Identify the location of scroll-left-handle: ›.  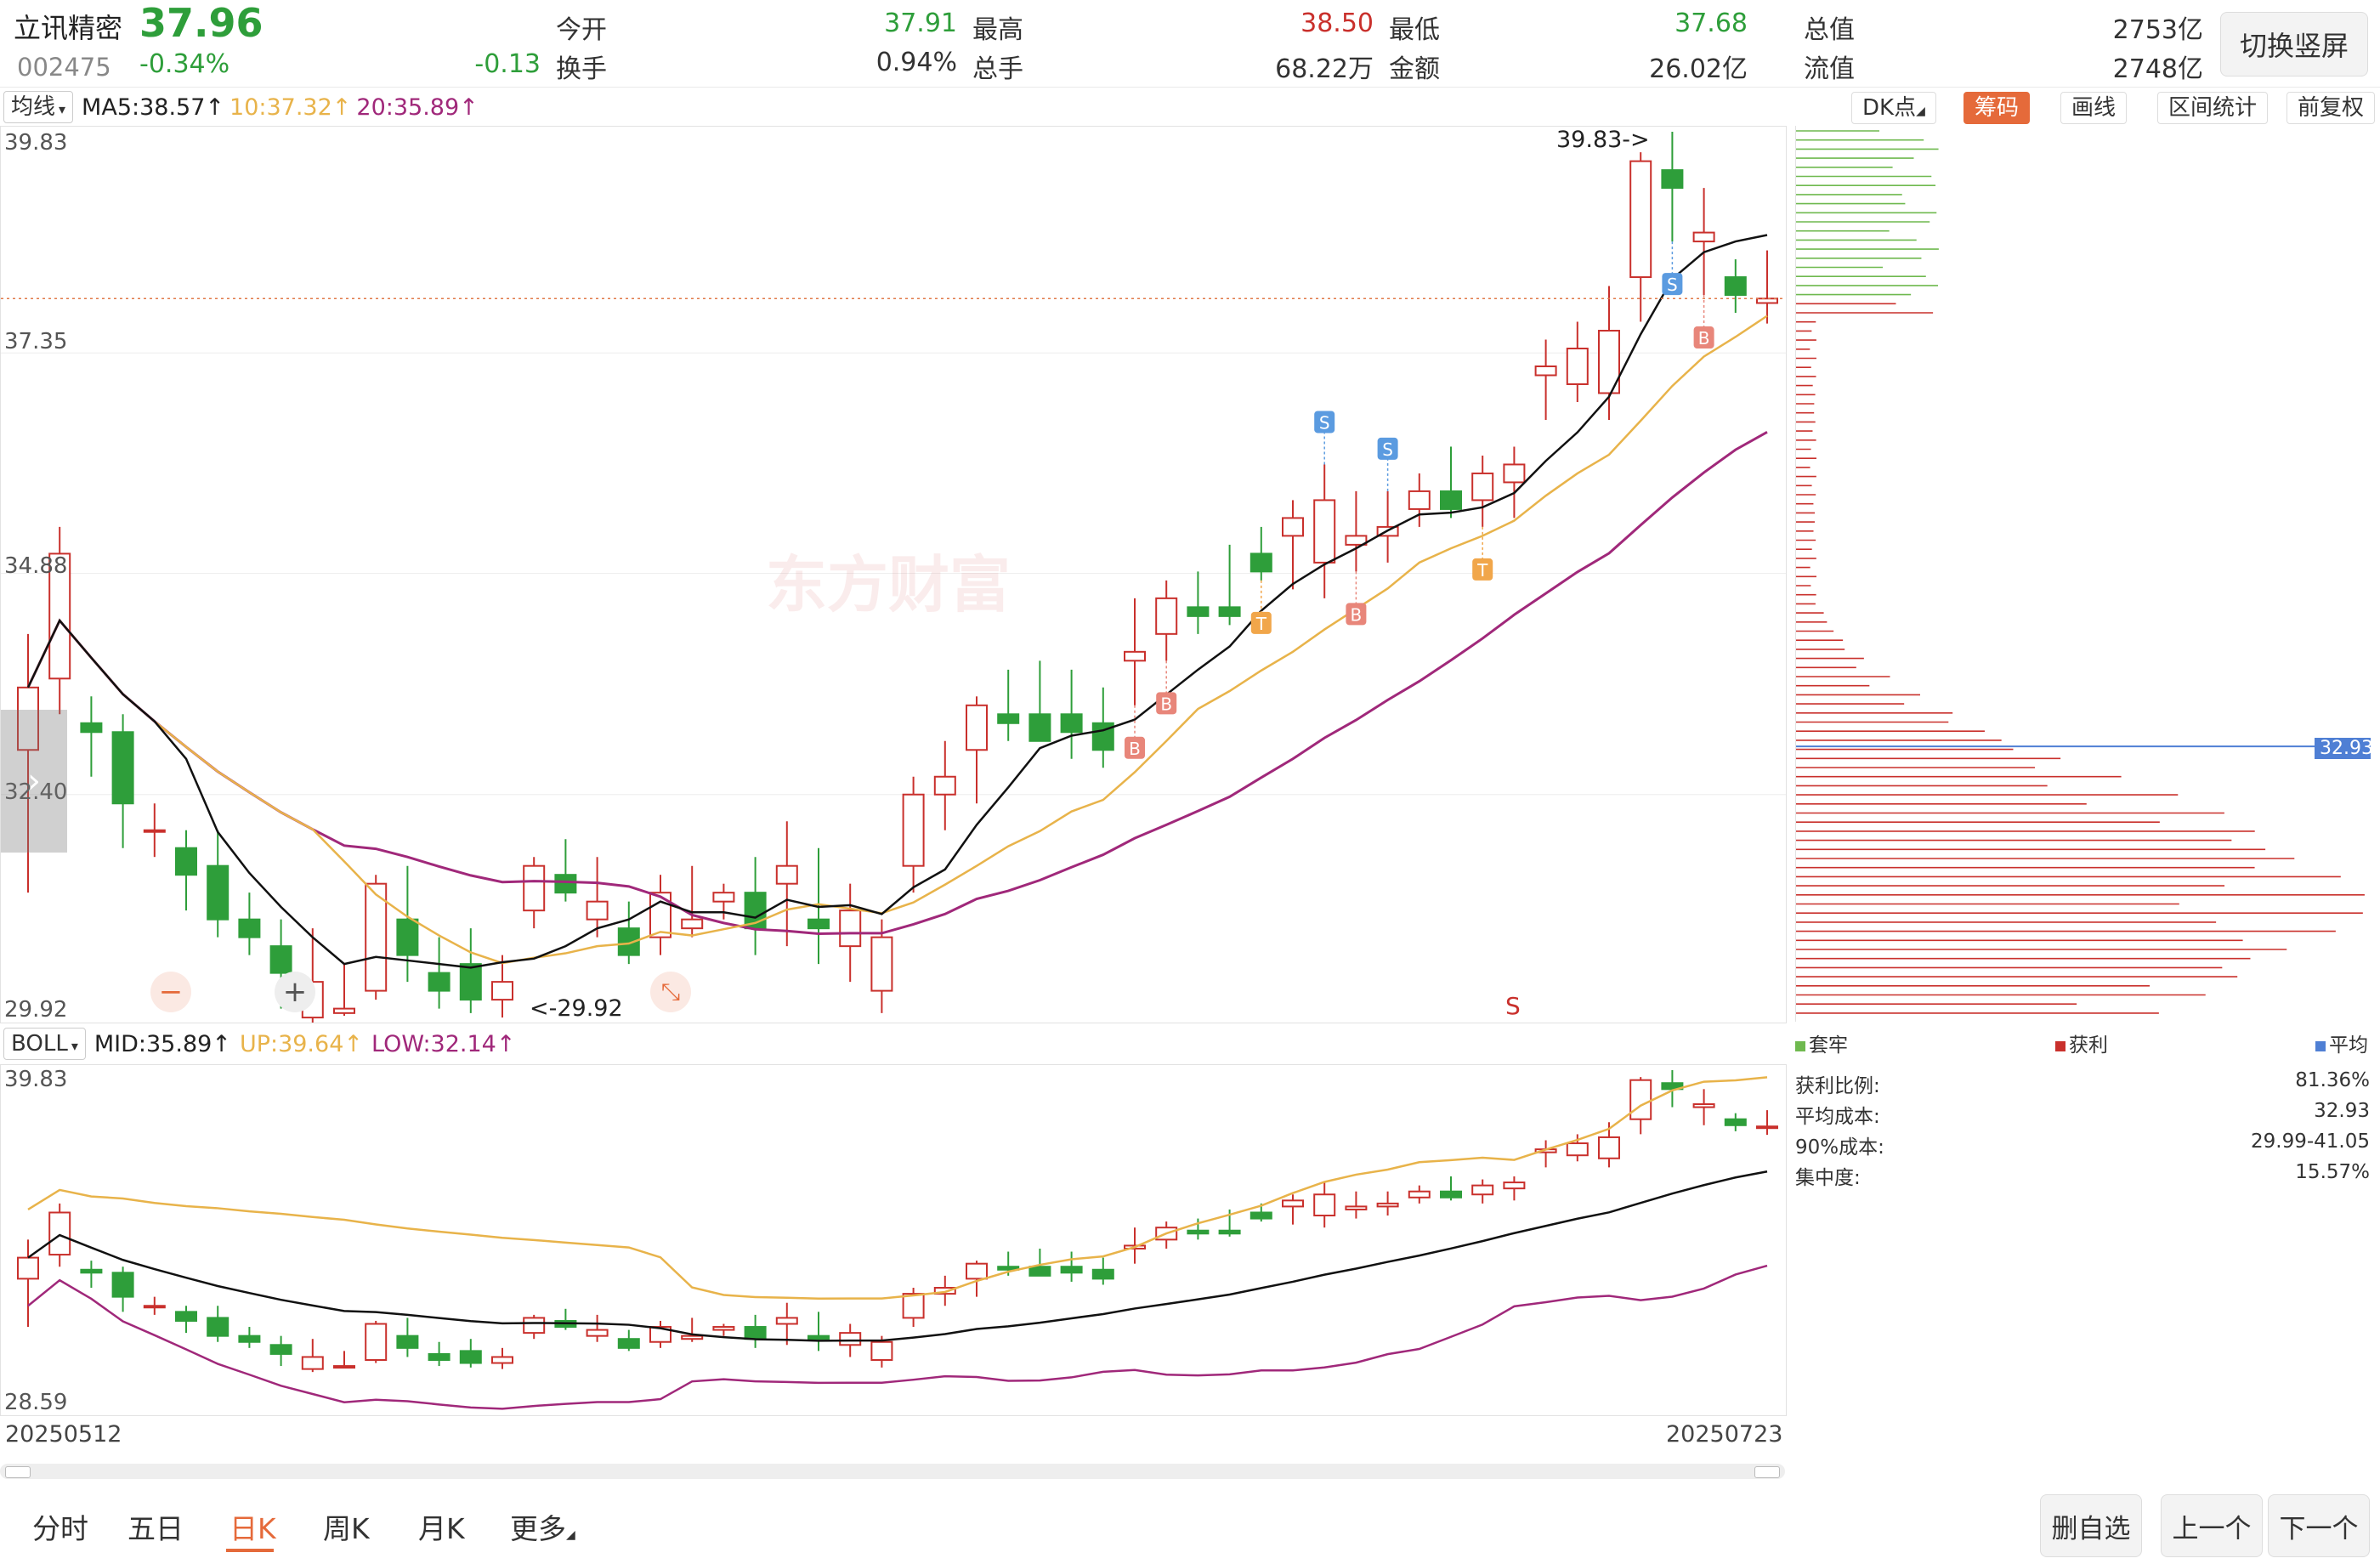
(34, 781).